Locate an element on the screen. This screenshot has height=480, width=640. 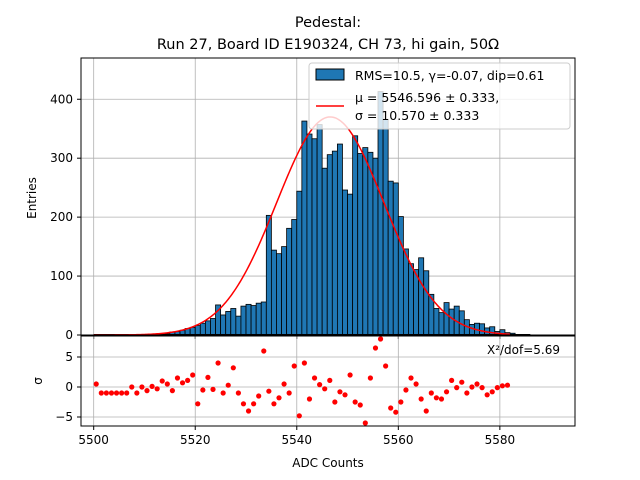
y-tick-label: 300 is located at coordinates (61, 158).